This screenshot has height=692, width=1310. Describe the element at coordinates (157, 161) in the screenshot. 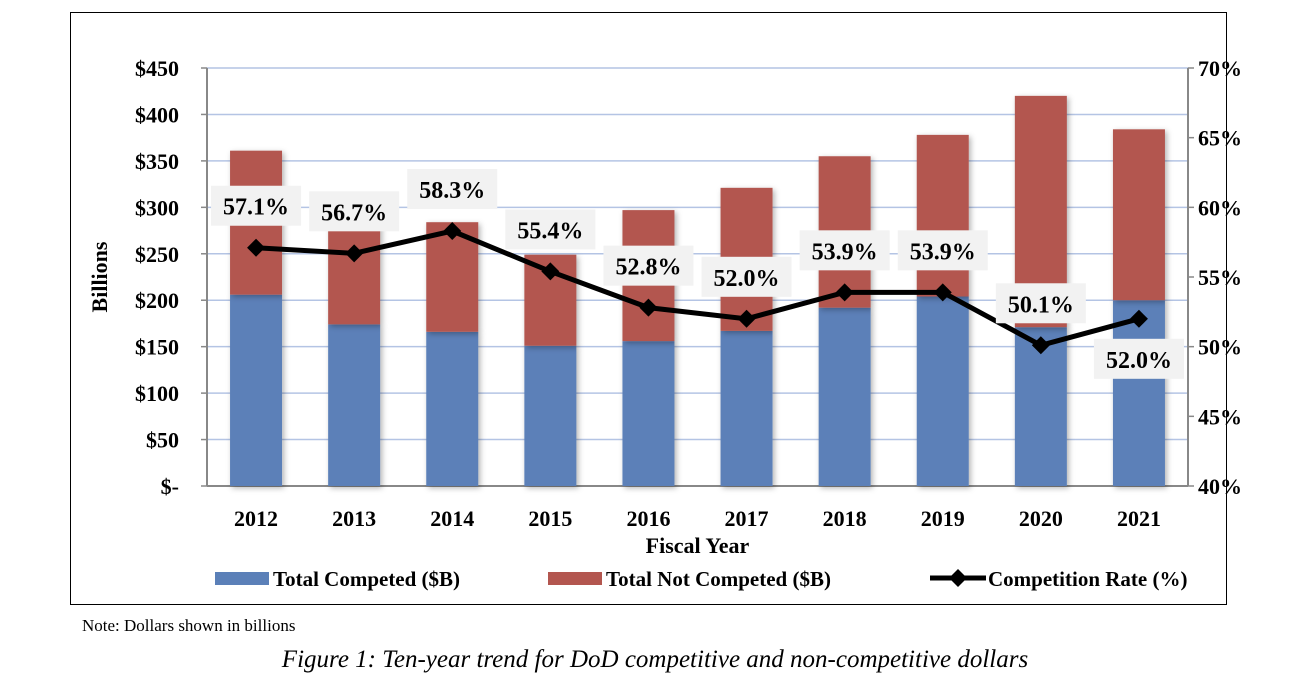

I see `y-tick-label: $350` at that location.